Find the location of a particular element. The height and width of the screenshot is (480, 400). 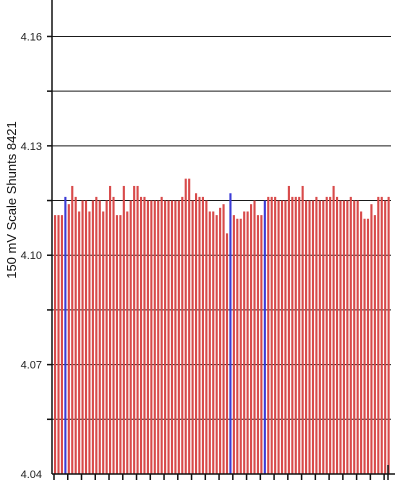

y-axis: 4.04 4.07 4.10 4.13 4.16 is located at coordinates (37, 240).